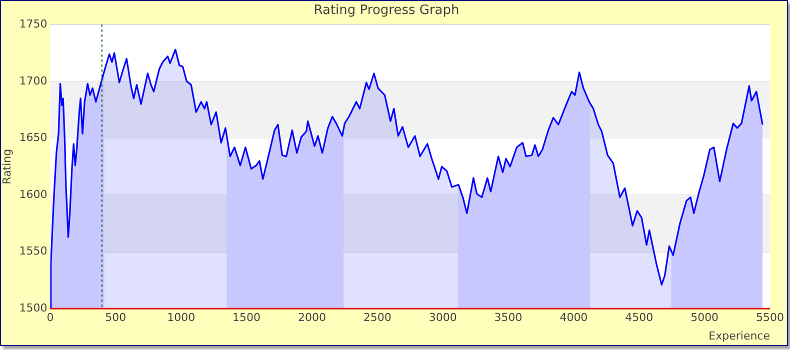 This screenshot has width=790, height=350. What do you see at coordinates (33, 81) in the screenshot?
I see `y-tick-label: 1700` at bounding box center [33, 81].